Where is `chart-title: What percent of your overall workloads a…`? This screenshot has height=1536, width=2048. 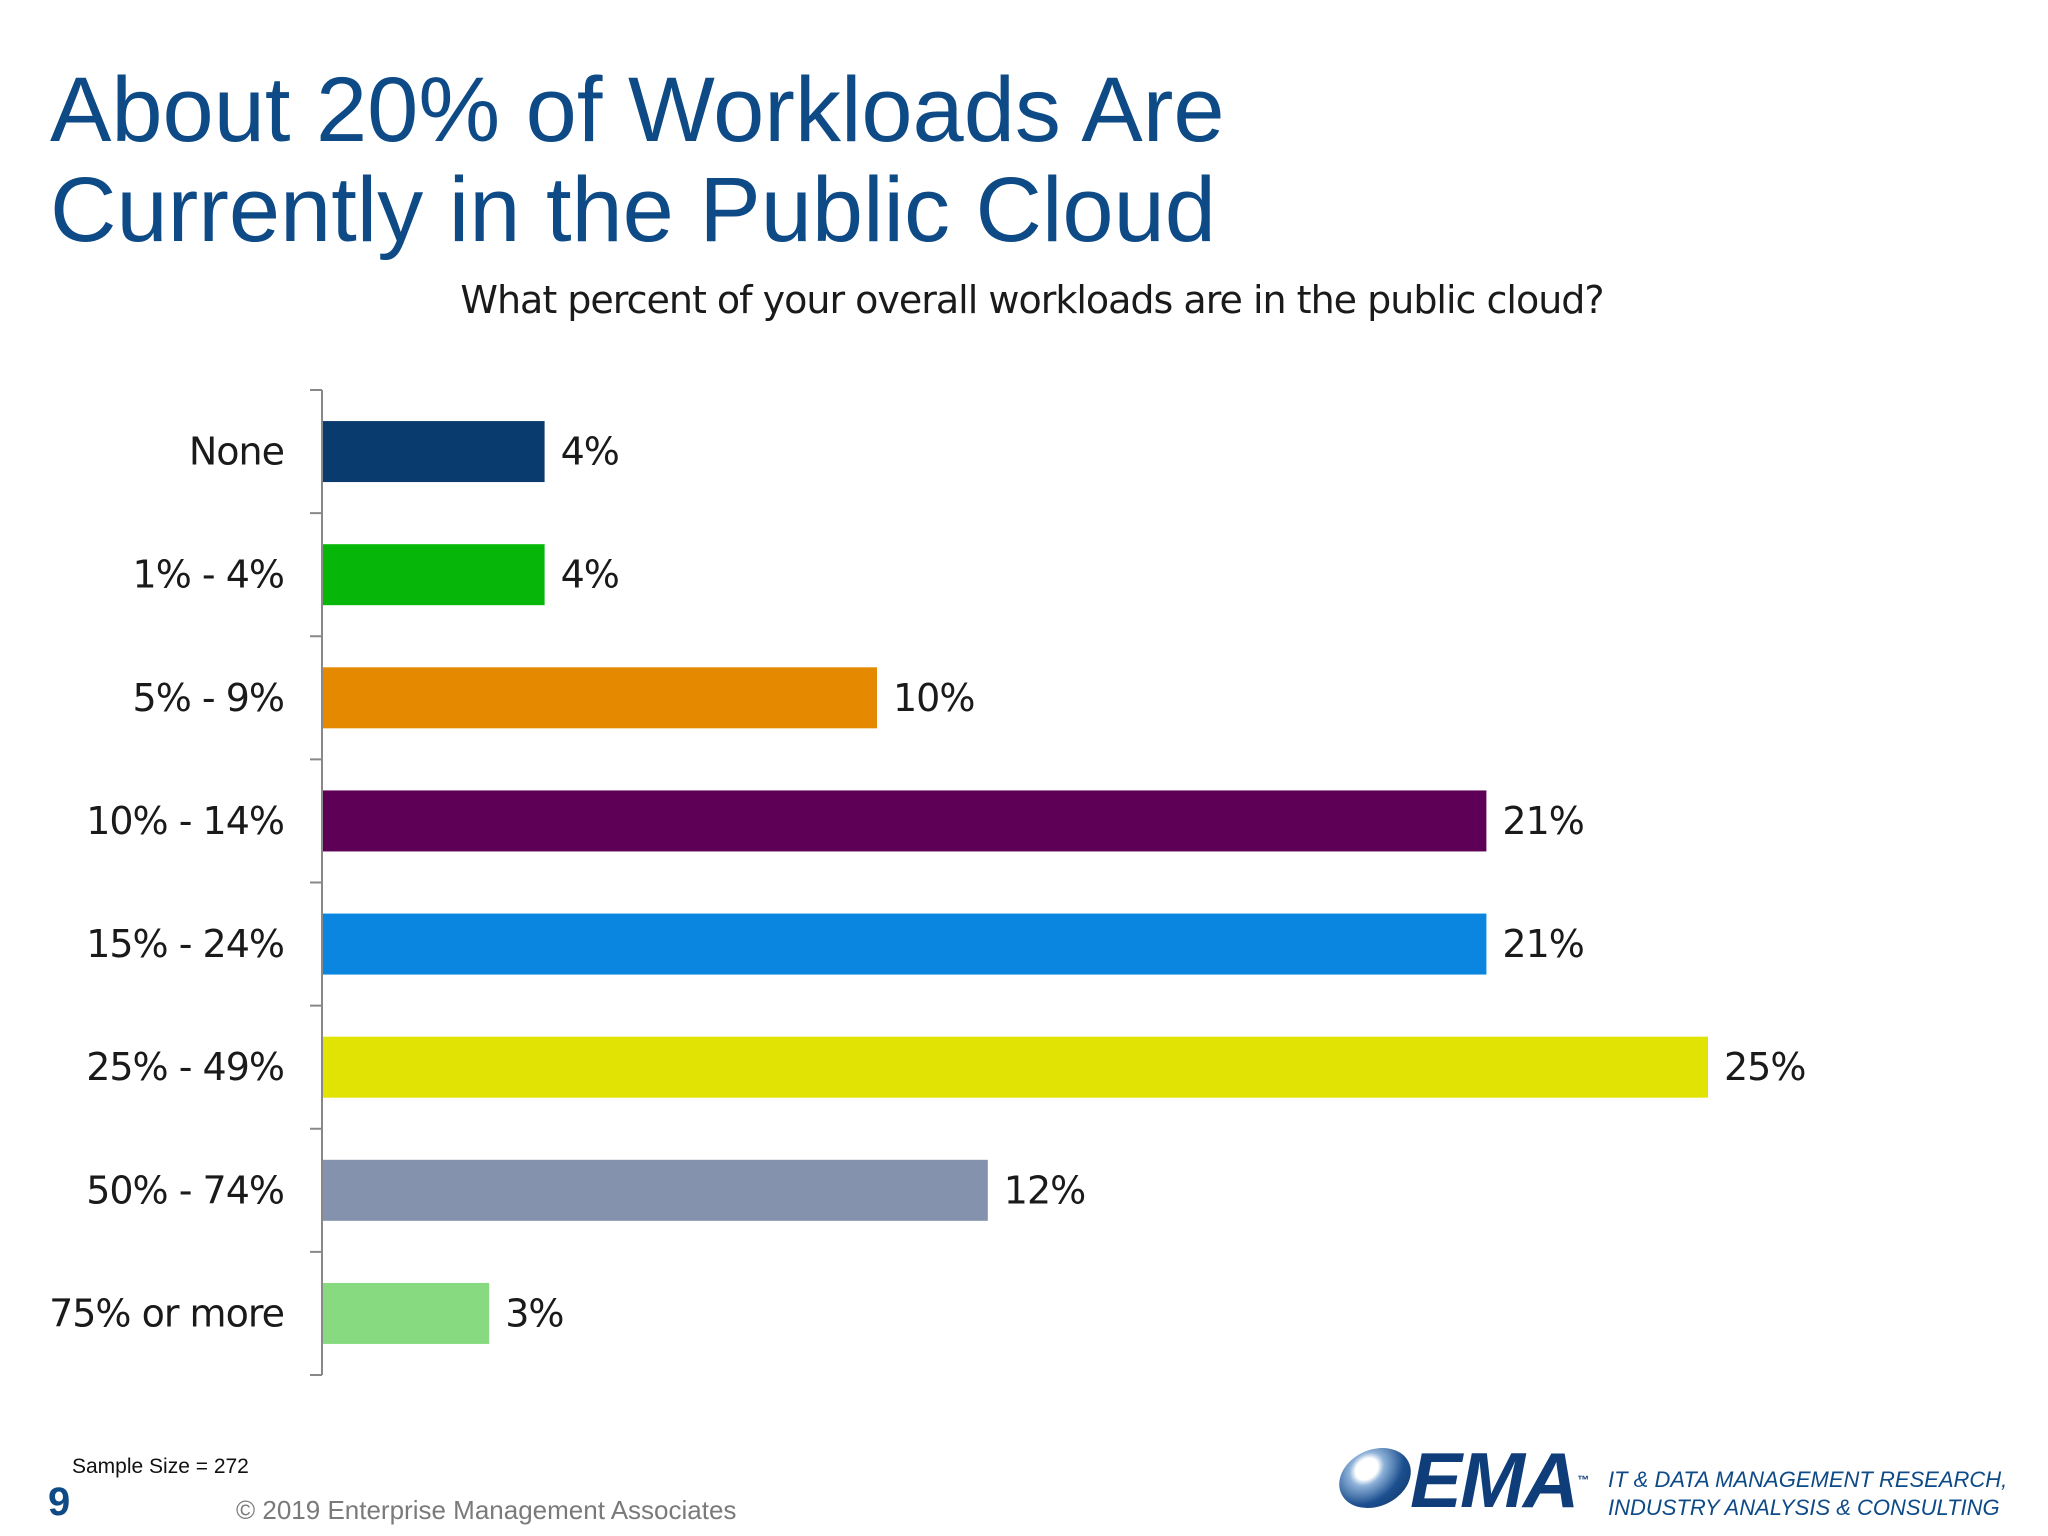 chart-title: What percent of your overall workloads a… is located at coordinates (1032, 300).